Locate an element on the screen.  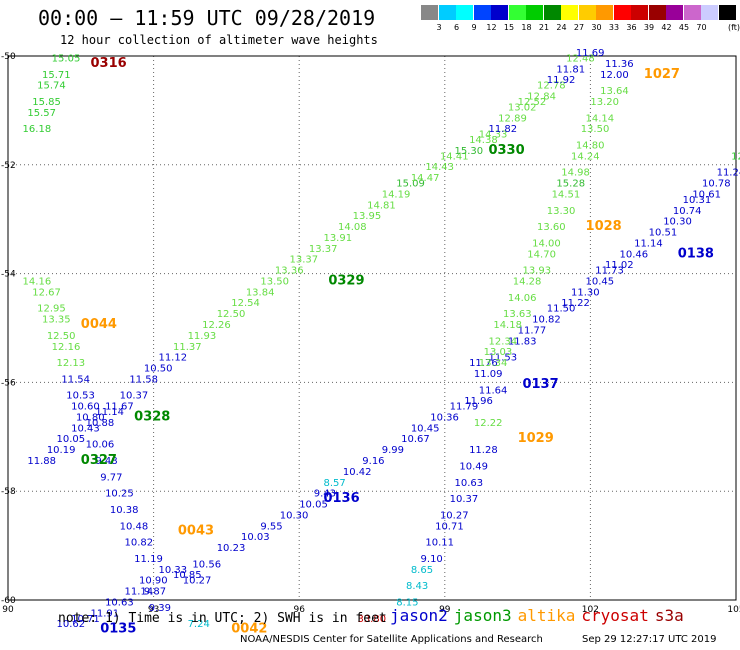
x-tick-label: 102 is located at coordinates (590, 610).